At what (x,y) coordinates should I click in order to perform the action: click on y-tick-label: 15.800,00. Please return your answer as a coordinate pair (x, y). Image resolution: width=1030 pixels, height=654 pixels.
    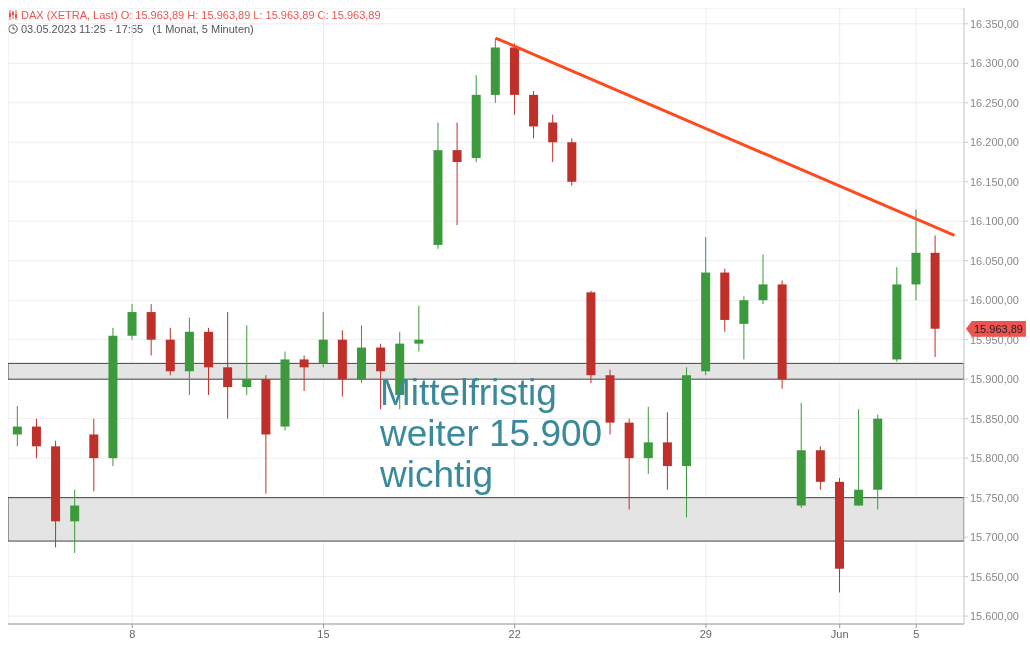
    Looking at the image, I should click on (994, 458).